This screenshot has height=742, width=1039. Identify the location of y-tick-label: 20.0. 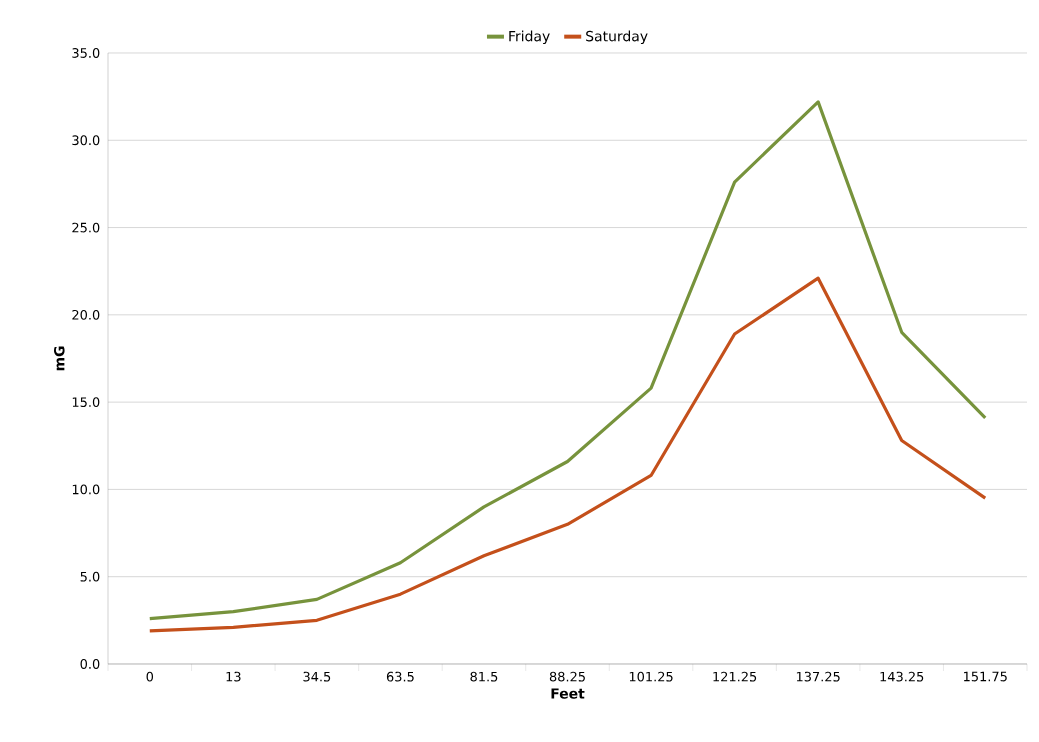
(86, 314).